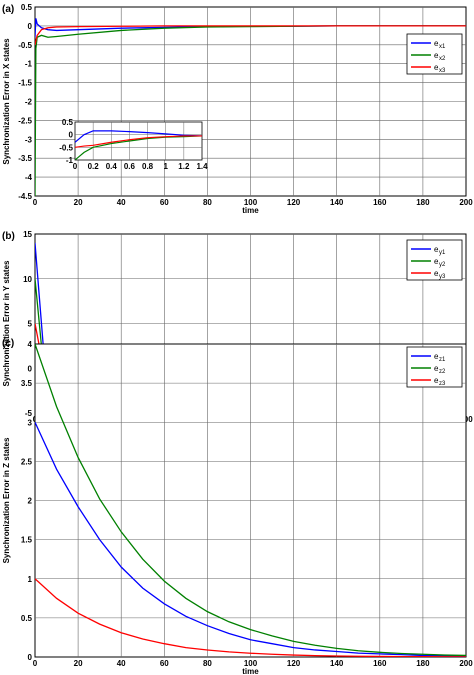  I want to click on y-tick-label: 10, so click(27, 279).